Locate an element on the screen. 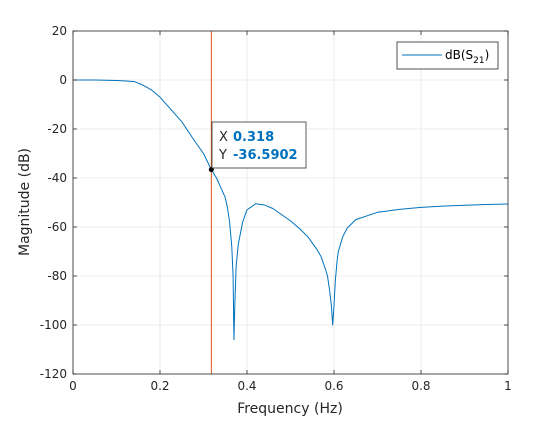 This screenshot has width=560, height=424. x-tick-label: 0.8 is located at coordinates (420, 386).